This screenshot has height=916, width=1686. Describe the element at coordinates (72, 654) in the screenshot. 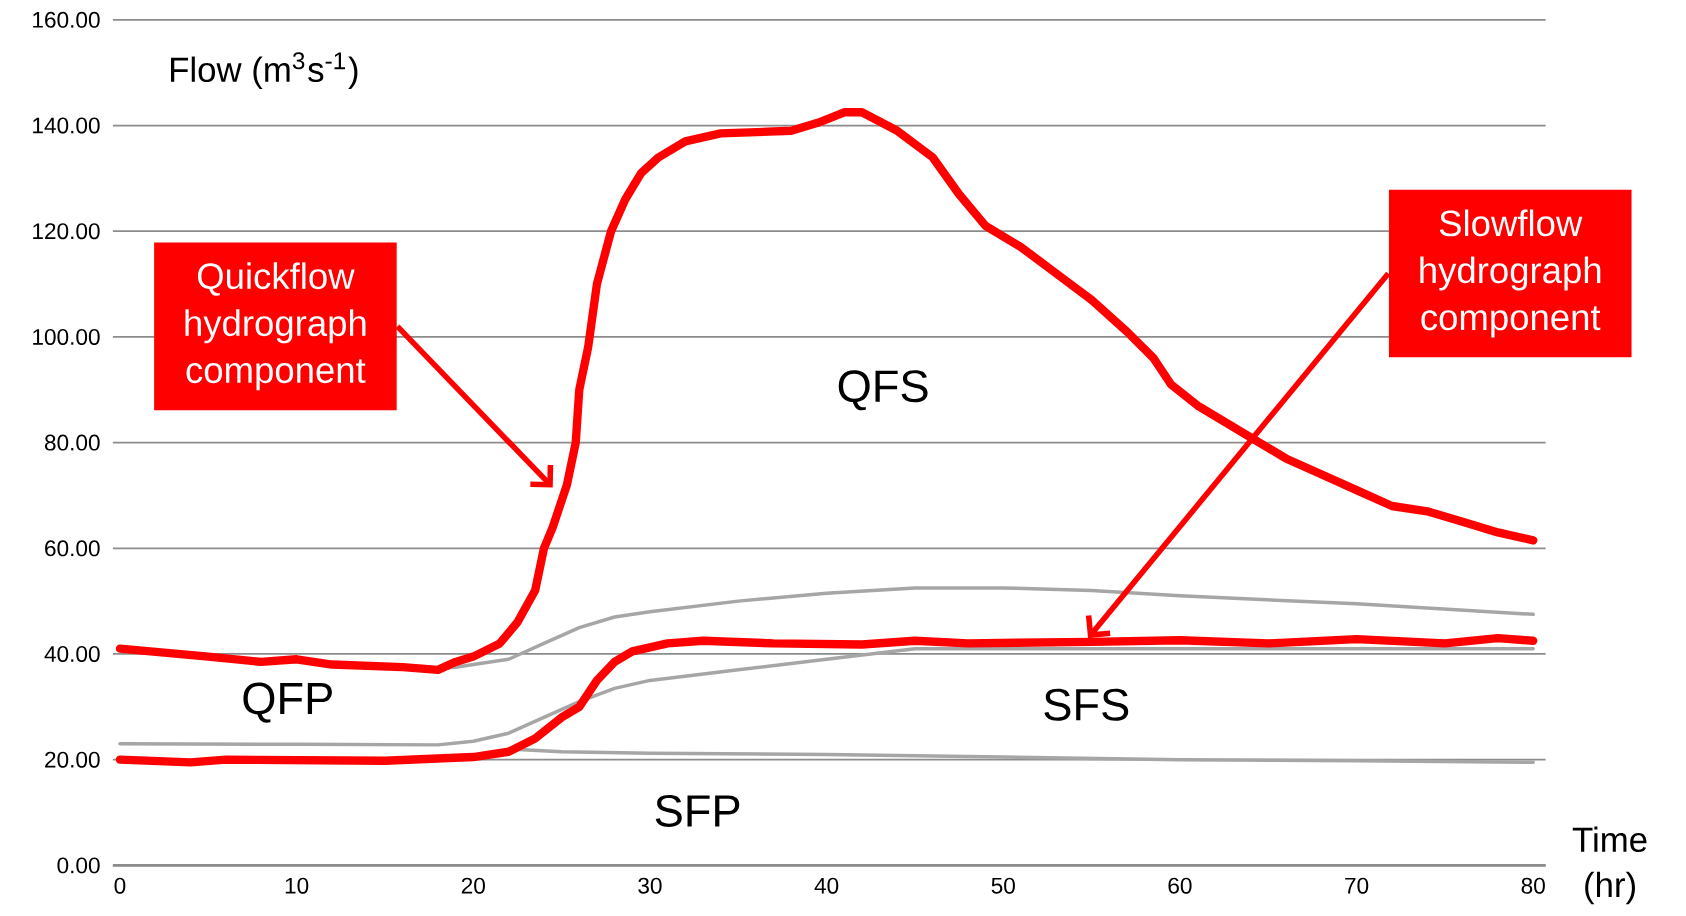

I see `y-tick-label: 40.00` at that location.